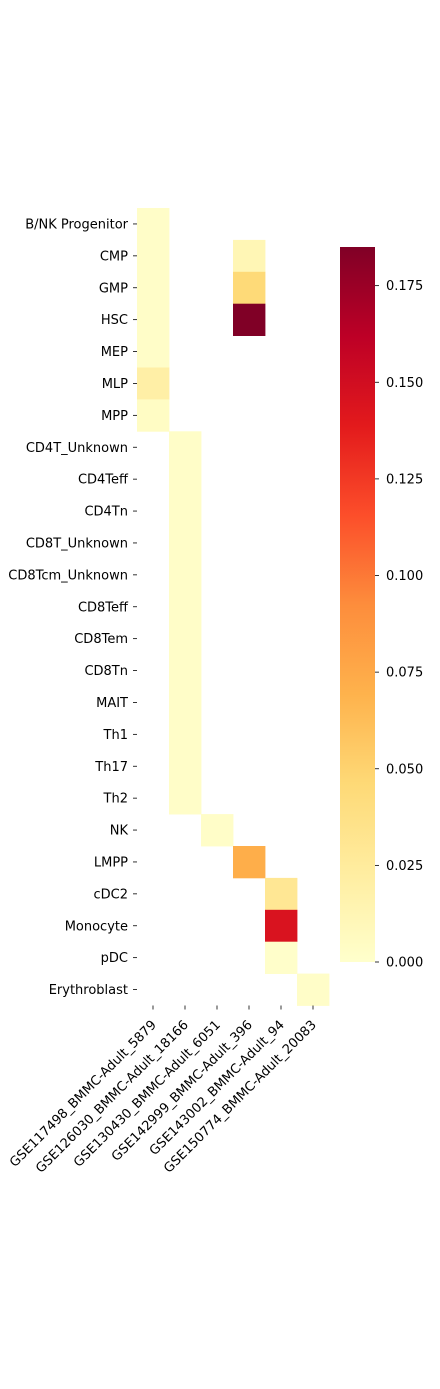  I want to click on colorbar-tick-label: 0.050, so click(404, 769).